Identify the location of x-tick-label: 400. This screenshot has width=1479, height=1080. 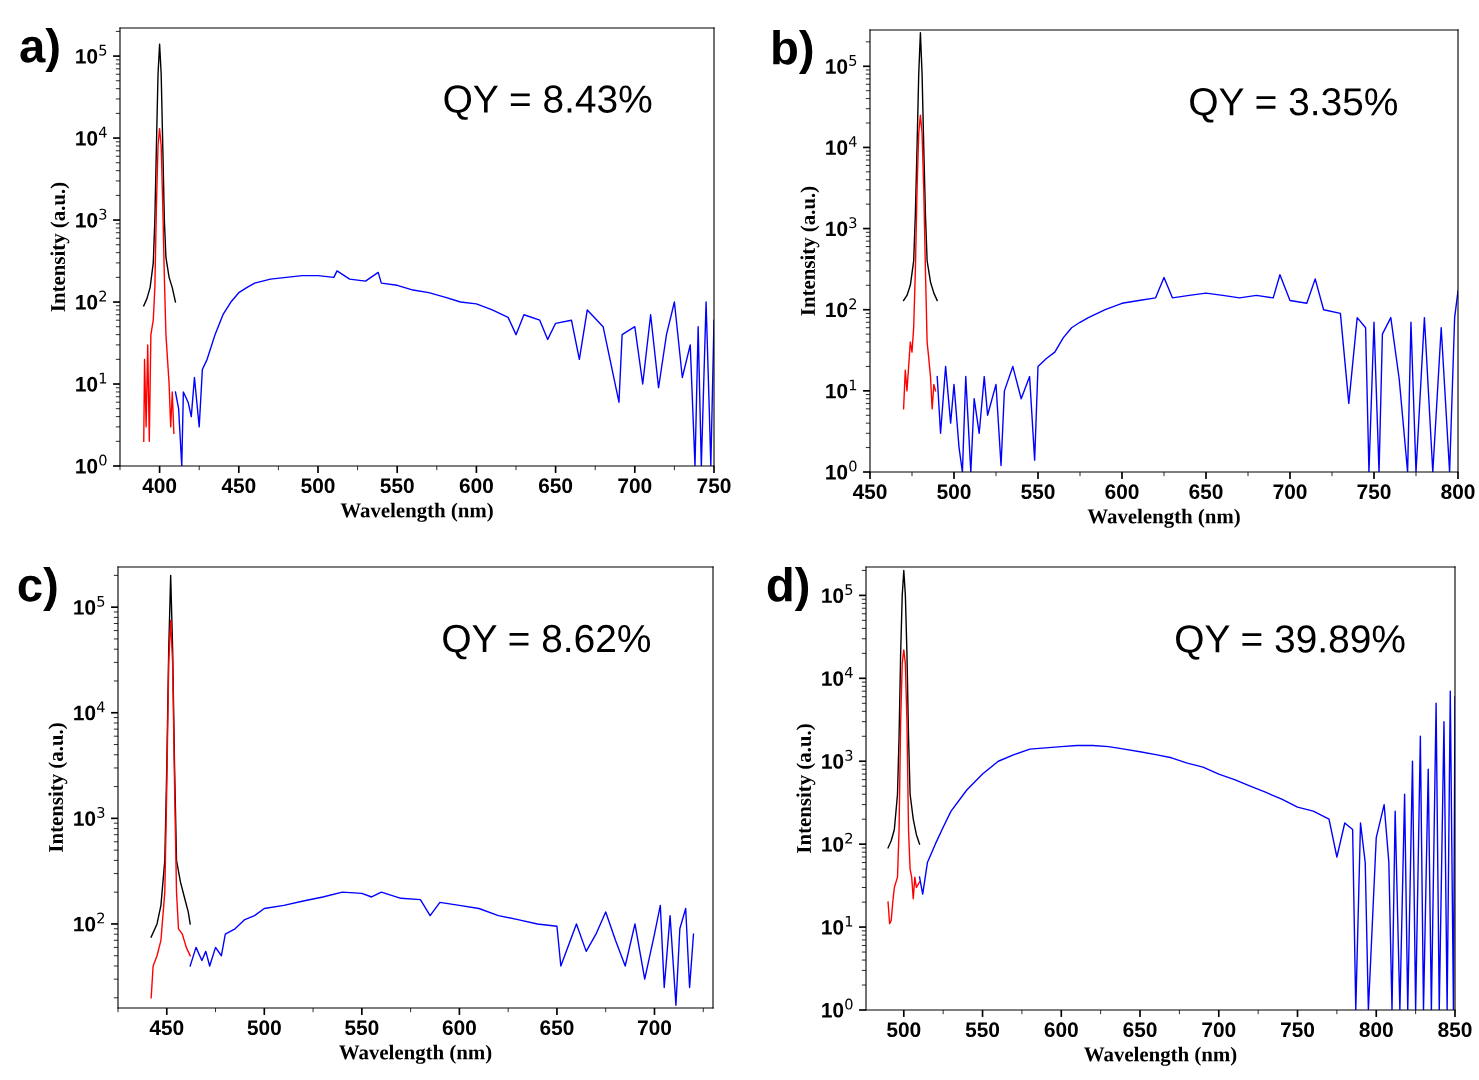
(159, 486).